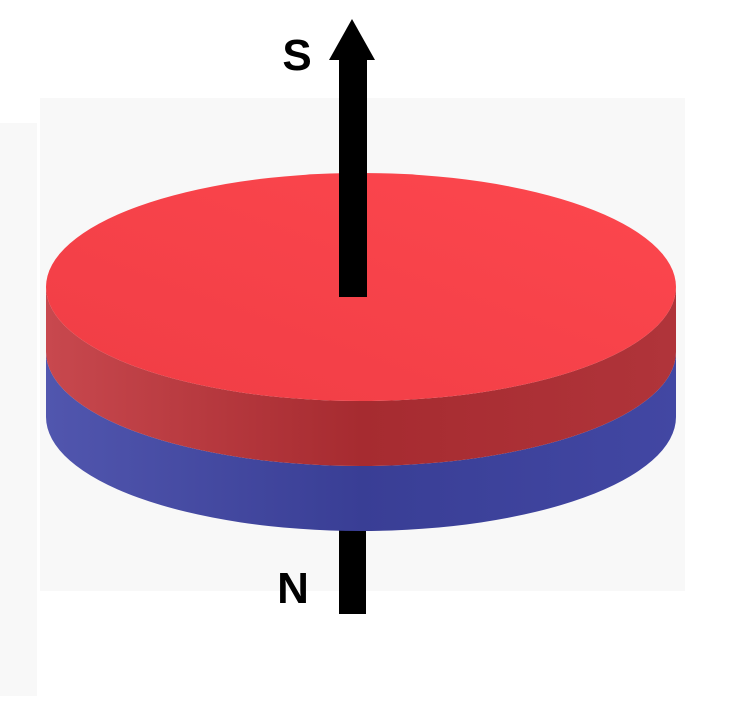 The height and width of the screenshot is (713, 750). Describe the element at coordinates (353, 175) in the screenshot. I see `axis-rod-top` at that location.